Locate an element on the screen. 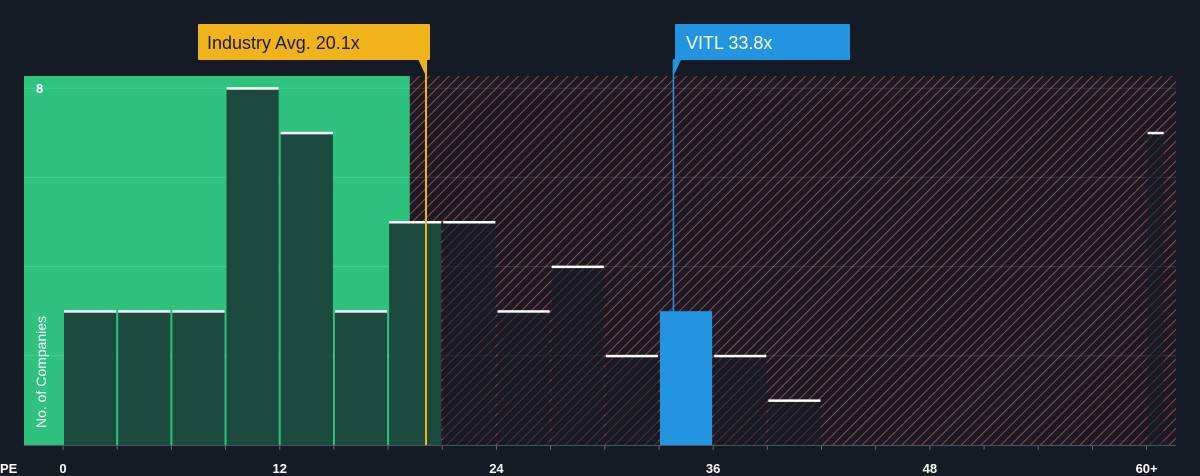  y-axis-label: No. of Companies is located at coordinates (41, 372).